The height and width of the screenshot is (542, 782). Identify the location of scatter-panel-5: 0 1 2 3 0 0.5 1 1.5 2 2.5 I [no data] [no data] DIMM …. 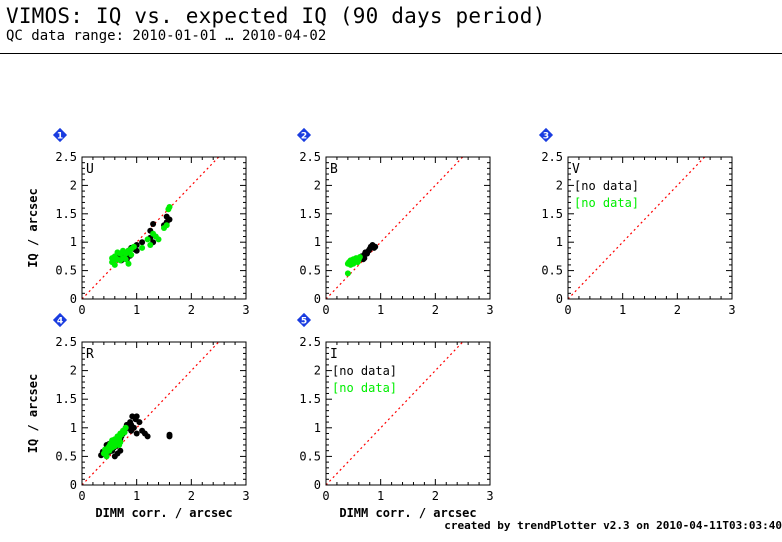
(395, 416).